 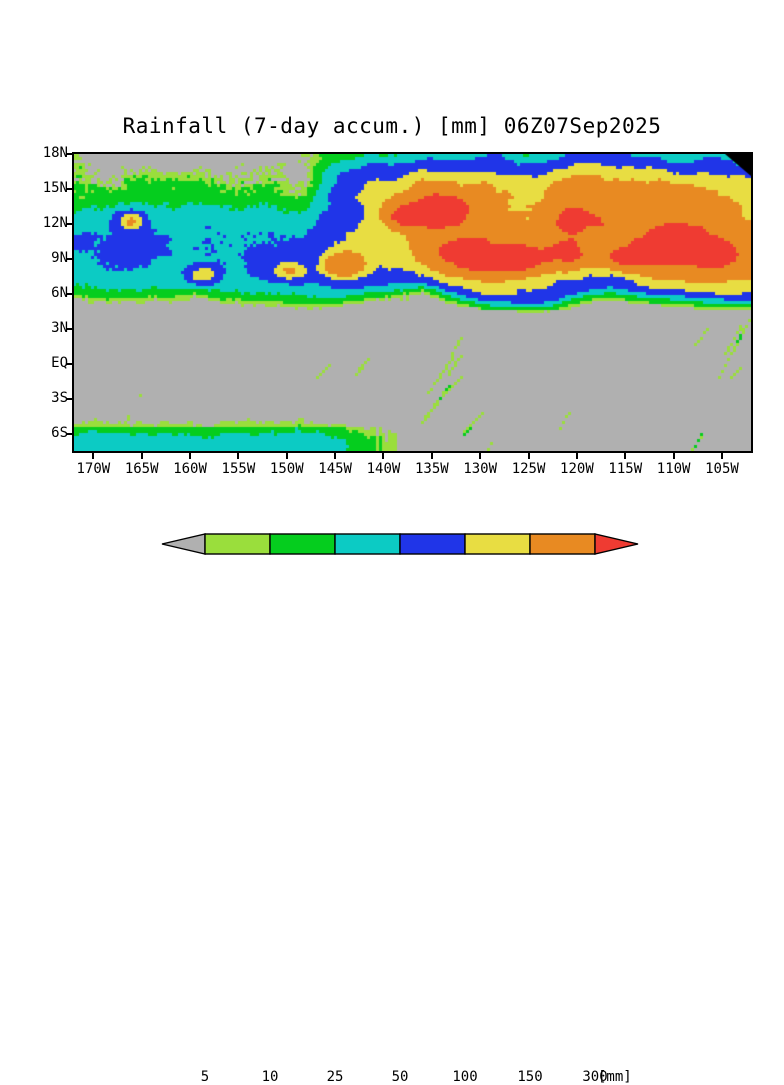 What do you see at coordinates (55, 222) in the screenshot?
I see `y-axis-label: 12N` at bounding box center [55, 222].